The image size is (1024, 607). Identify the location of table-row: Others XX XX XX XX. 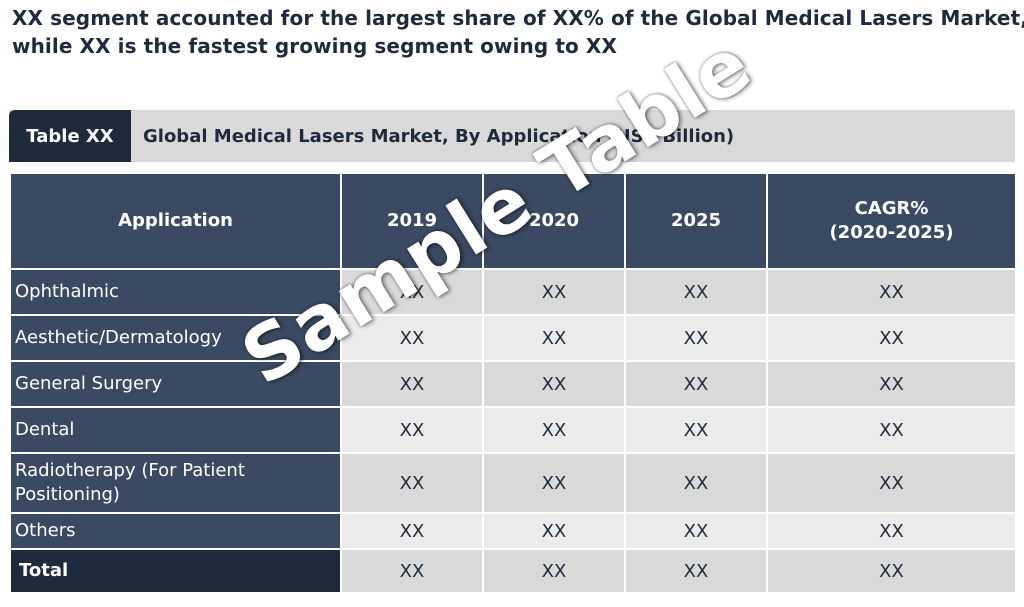
(513, 531).